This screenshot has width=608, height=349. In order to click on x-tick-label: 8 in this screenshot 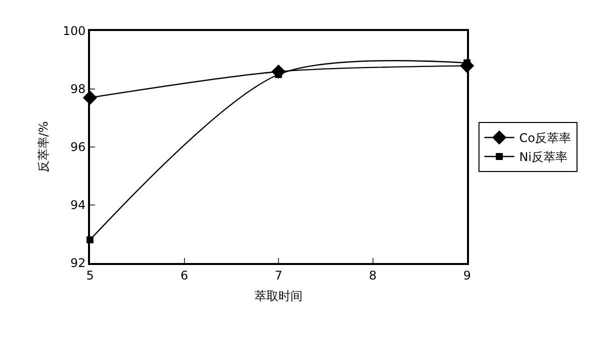, I will do `click(372, 275)`.